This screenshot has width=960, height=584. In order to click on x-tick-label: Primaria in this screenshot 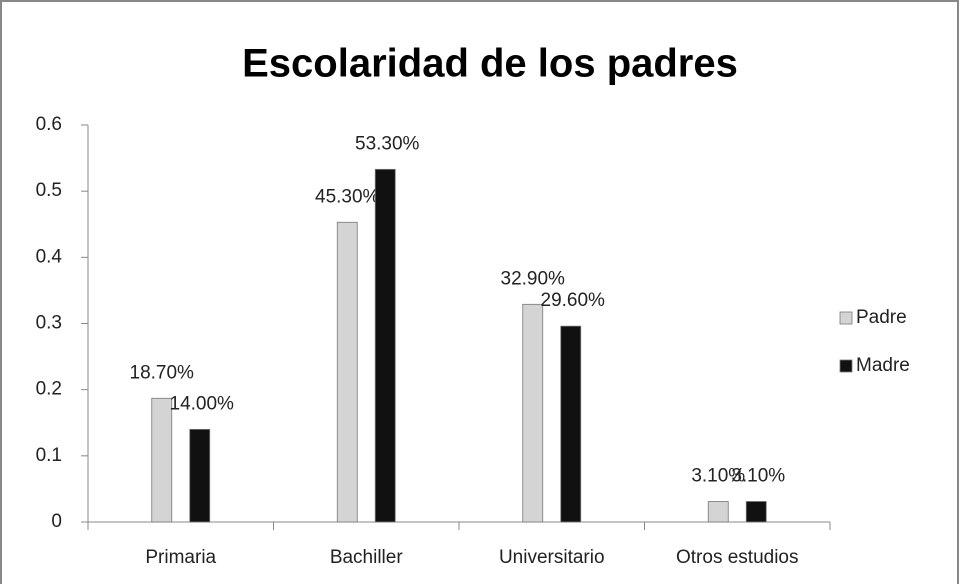, I will do `click(180, 557)`.